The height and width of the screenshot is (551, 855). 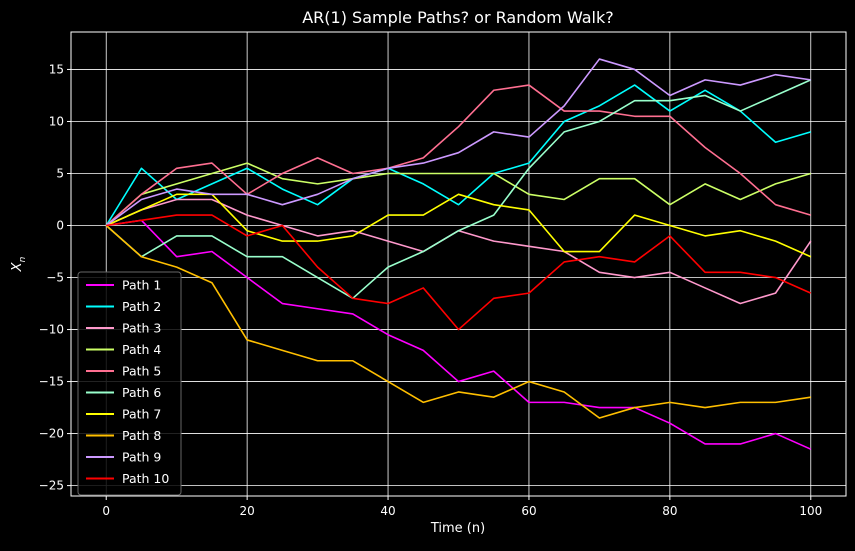 I want to click on y-tick-label: −20, so click(x=51, y=434).